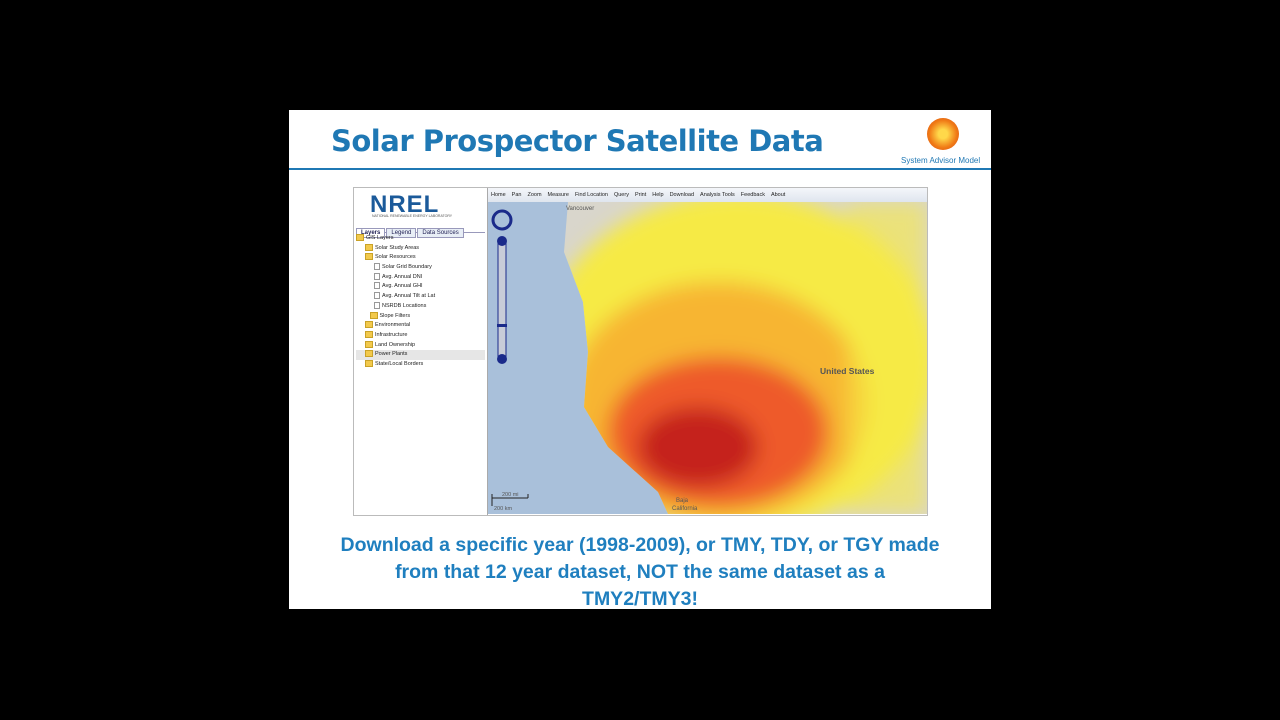 This screenshot has height=720, width=1280. What do you see at coordinates (391, 354) in the screenshot?
I see `tree-label: Power Plants` at bounding box center [391, 354].